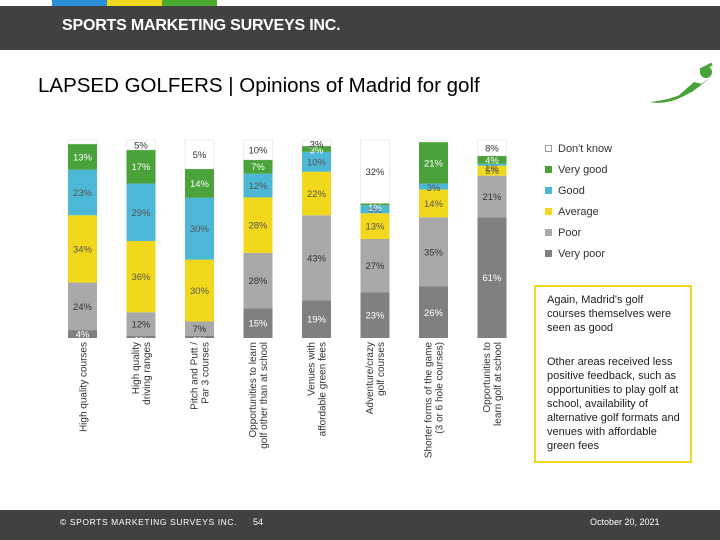 The height and width of the screenshot is (540, 720). What do you see at coordinates (585, 148) in the screenshot?
I see `legend-label: Don't know` at bounding box center [585, 148].